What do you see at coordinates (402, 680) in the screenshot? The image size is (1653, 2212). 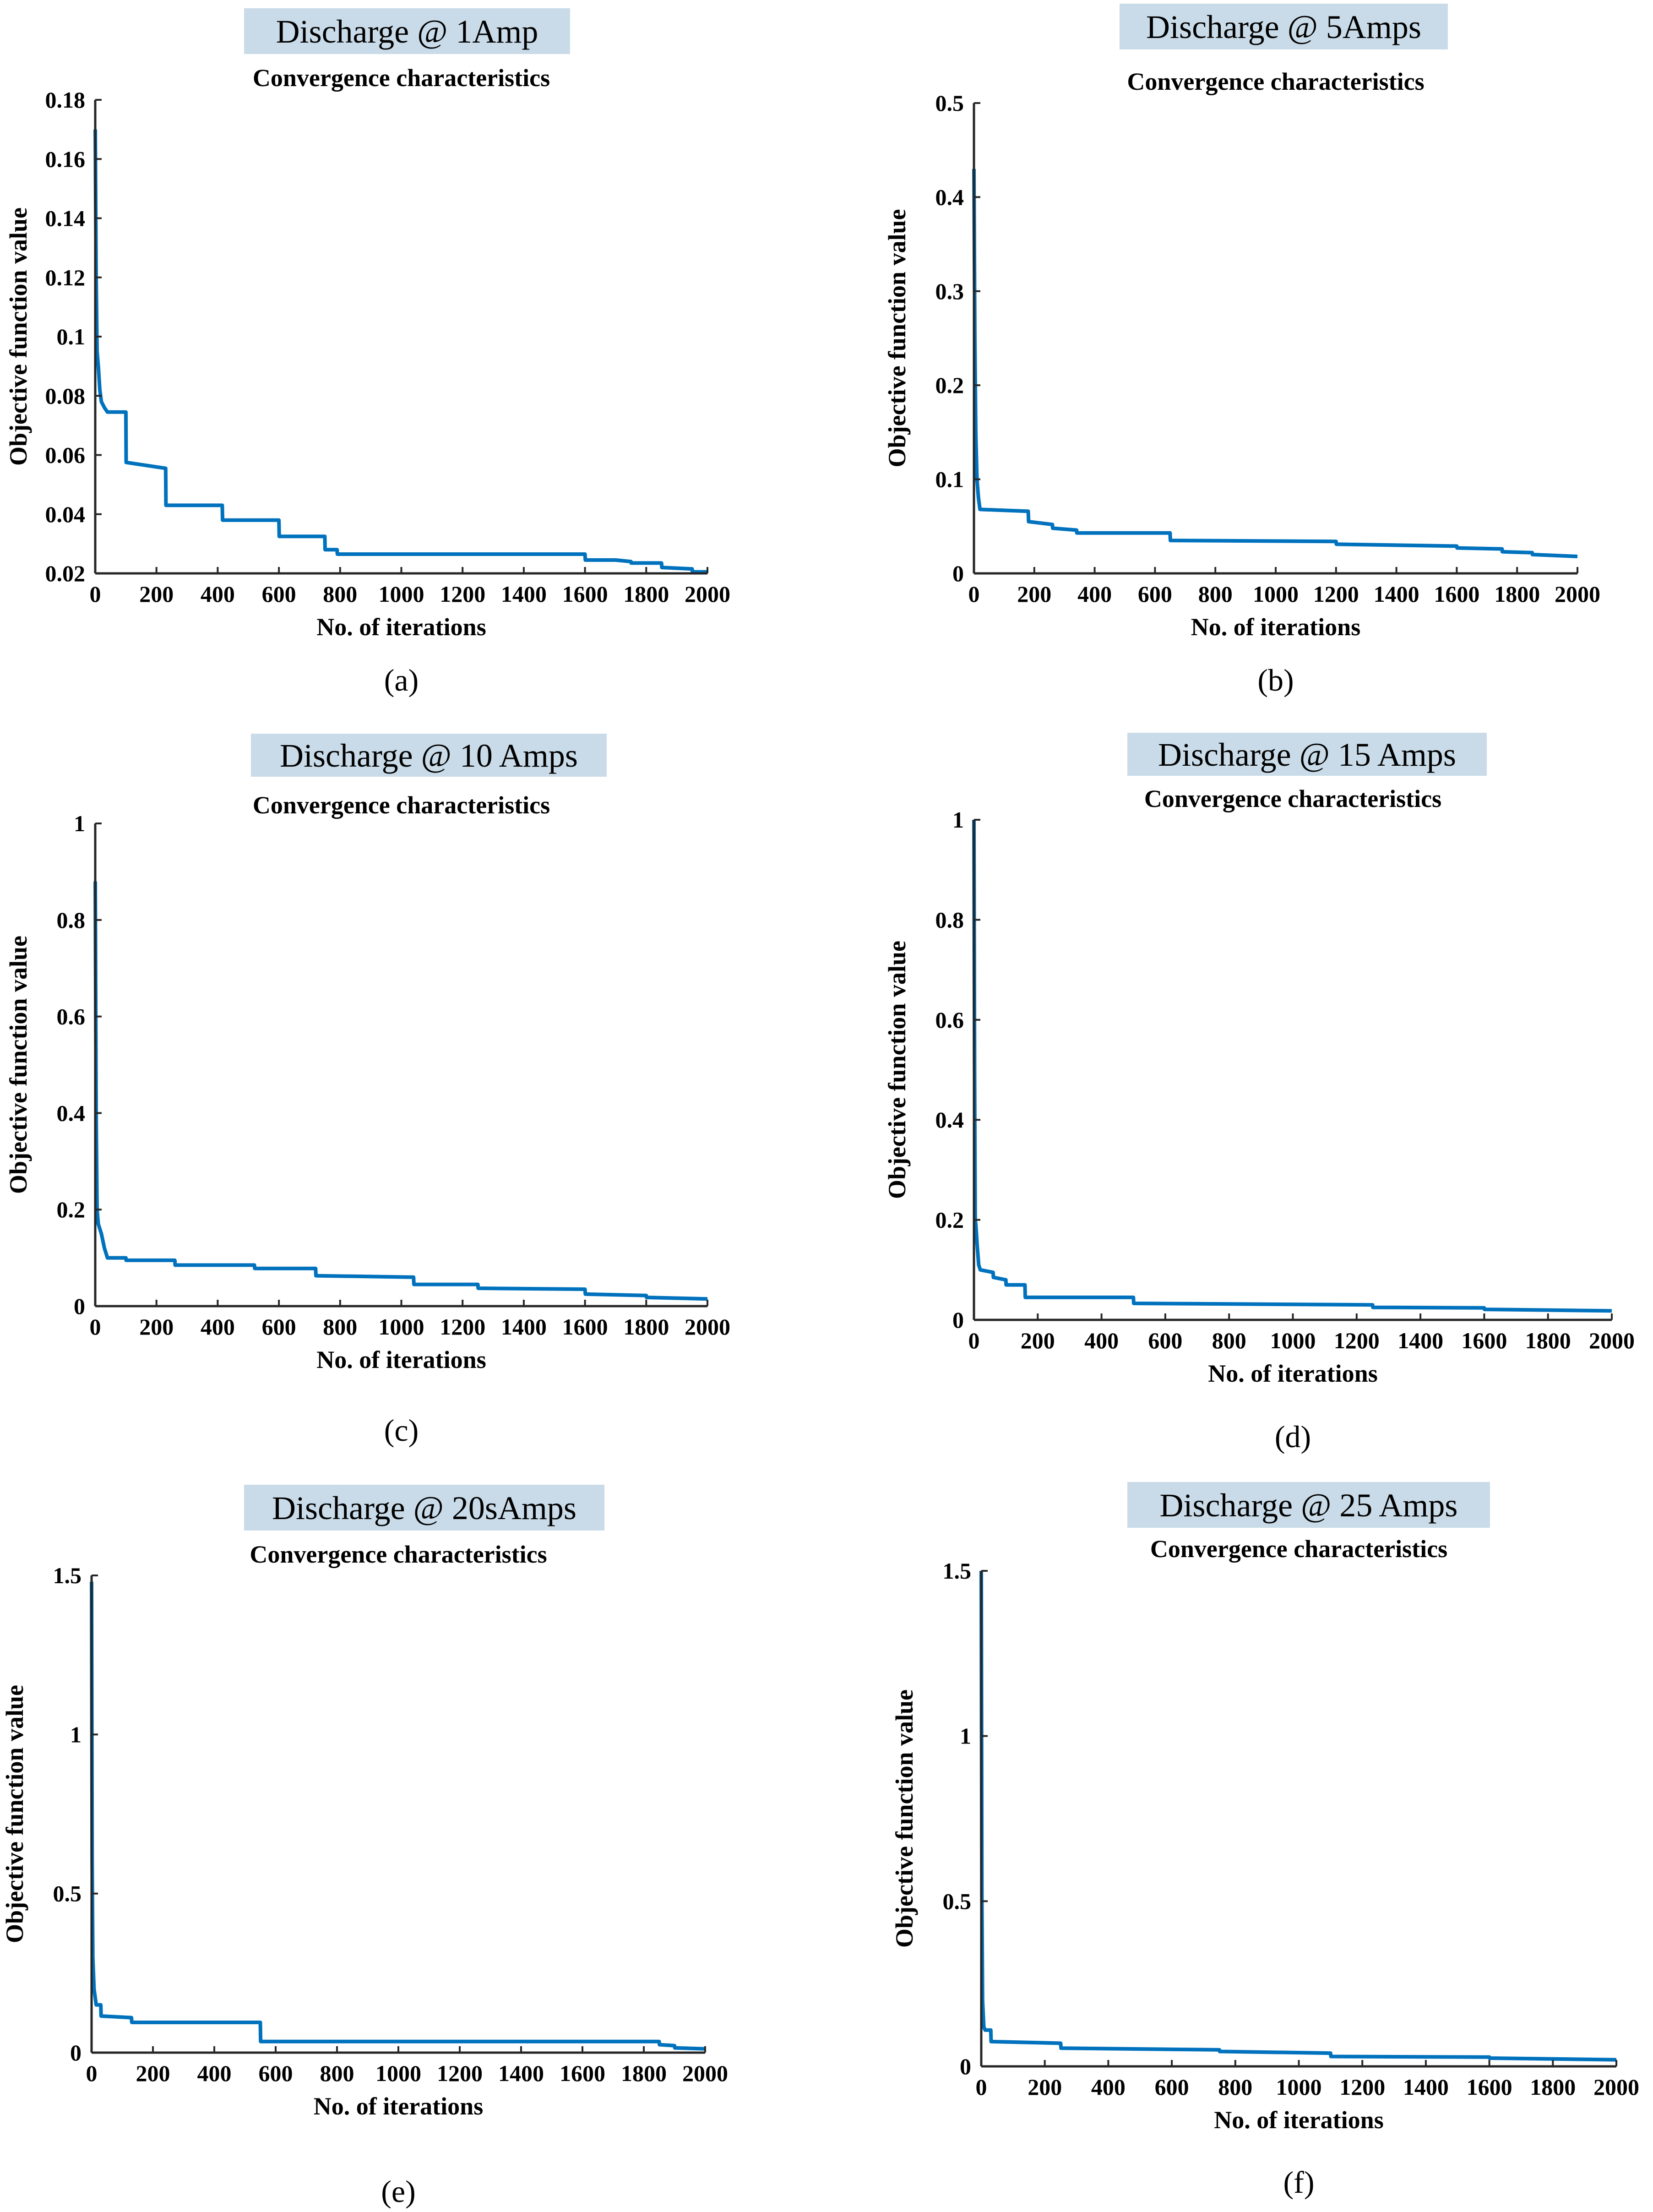 I see `panel-label: (a)` at bounding box center [402, 680].